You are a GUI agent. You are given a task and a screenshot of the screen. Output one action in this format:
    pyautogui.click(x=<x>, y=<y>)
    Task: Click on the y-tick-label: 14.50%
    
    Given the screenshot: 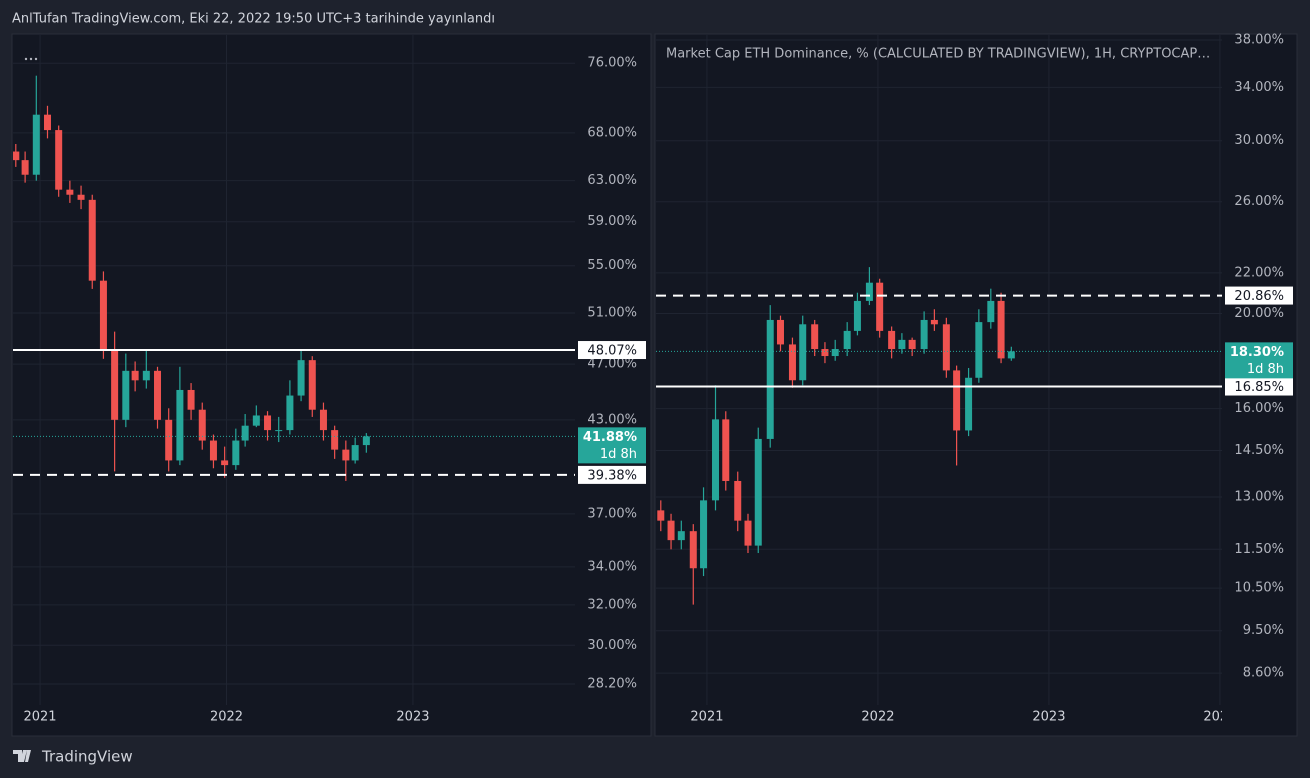 What is the action you would take?
    pyautogui.click(x=1259, y=450)
    